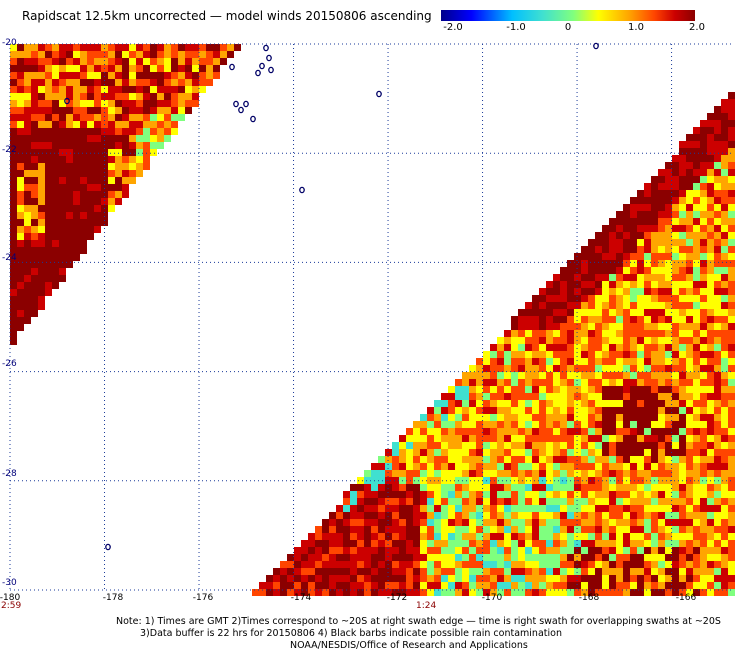  I want to click on colorbar-tick-label: 0, so click(568, 27).